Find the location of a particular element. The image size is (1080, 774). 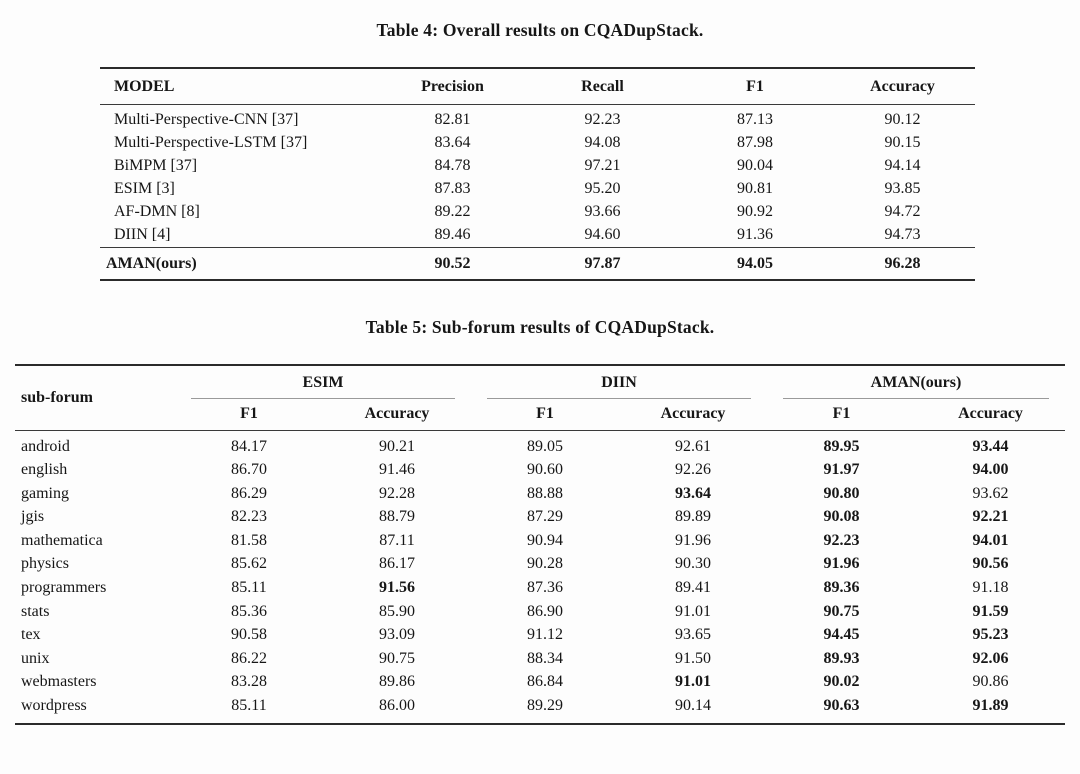

value-cell: 95.20 is located at coordinates (602, 188).